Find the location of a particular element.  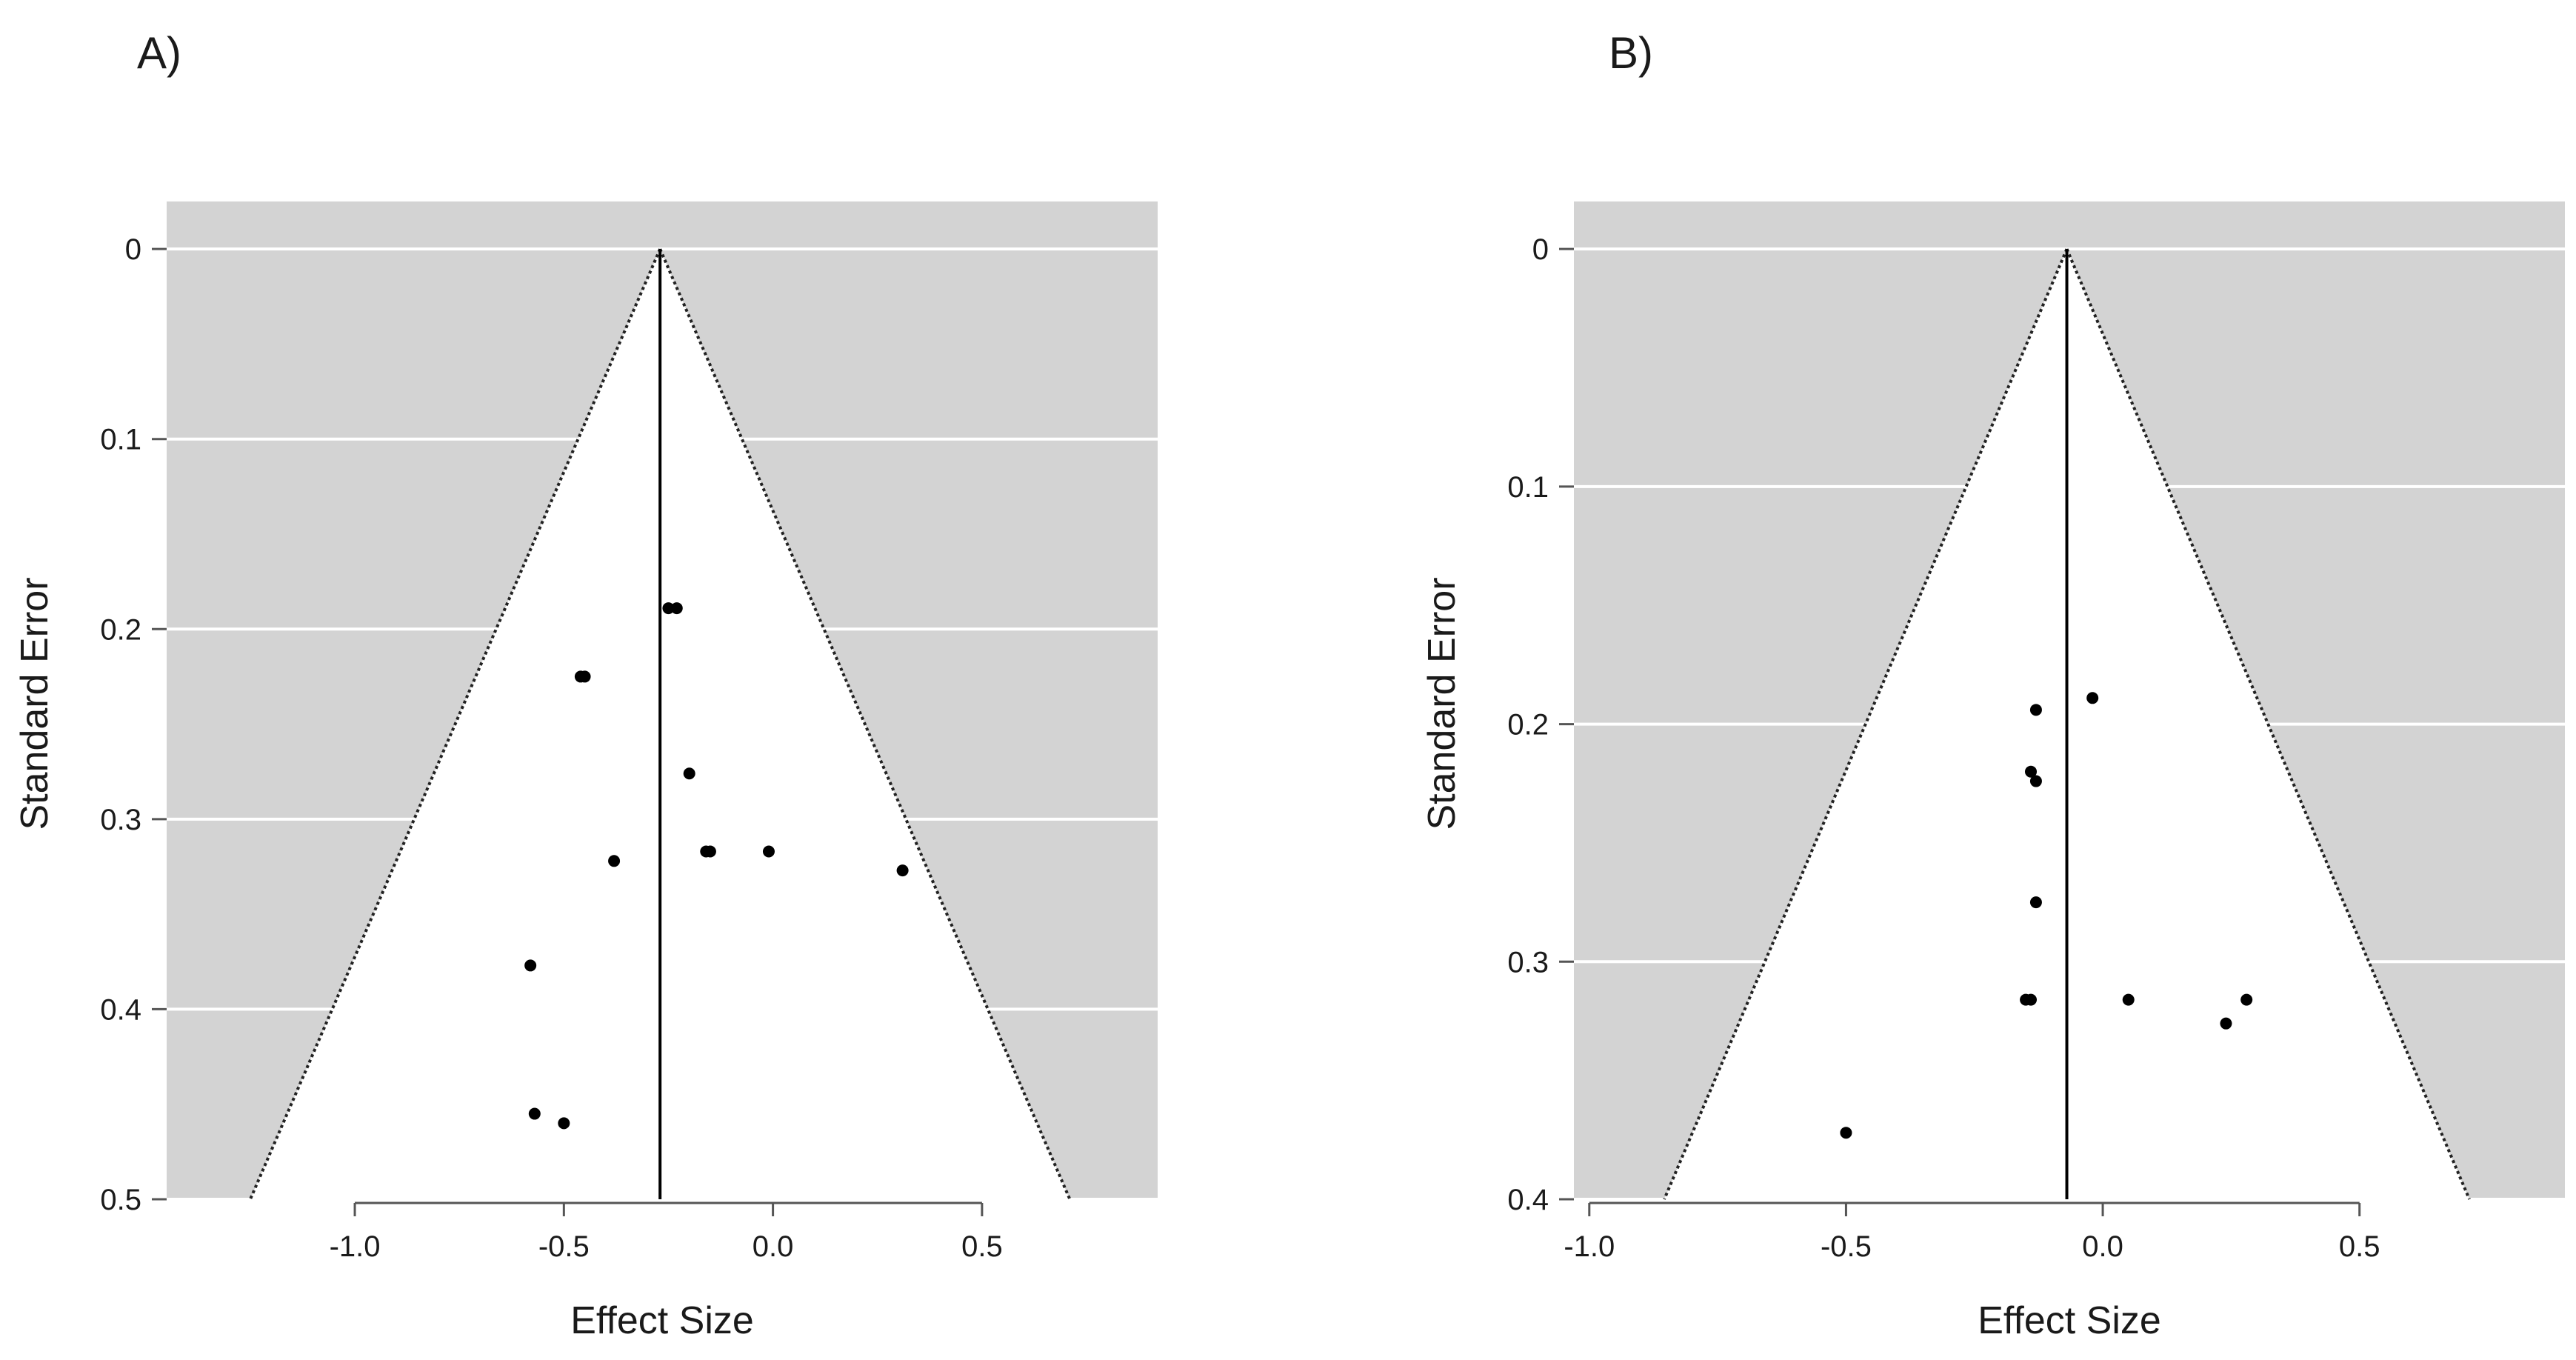

panel-b-study-points is located at coordinates (2047, 916).